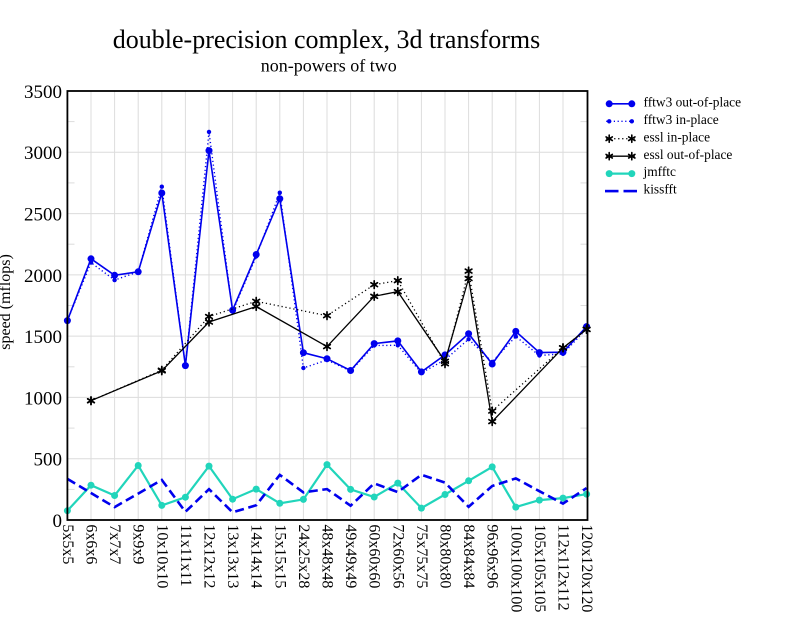 The image size is (792, 617). Describe the element at coordinates (43, 215) in the screenshot. I see `svg-text: 2500` at that location.